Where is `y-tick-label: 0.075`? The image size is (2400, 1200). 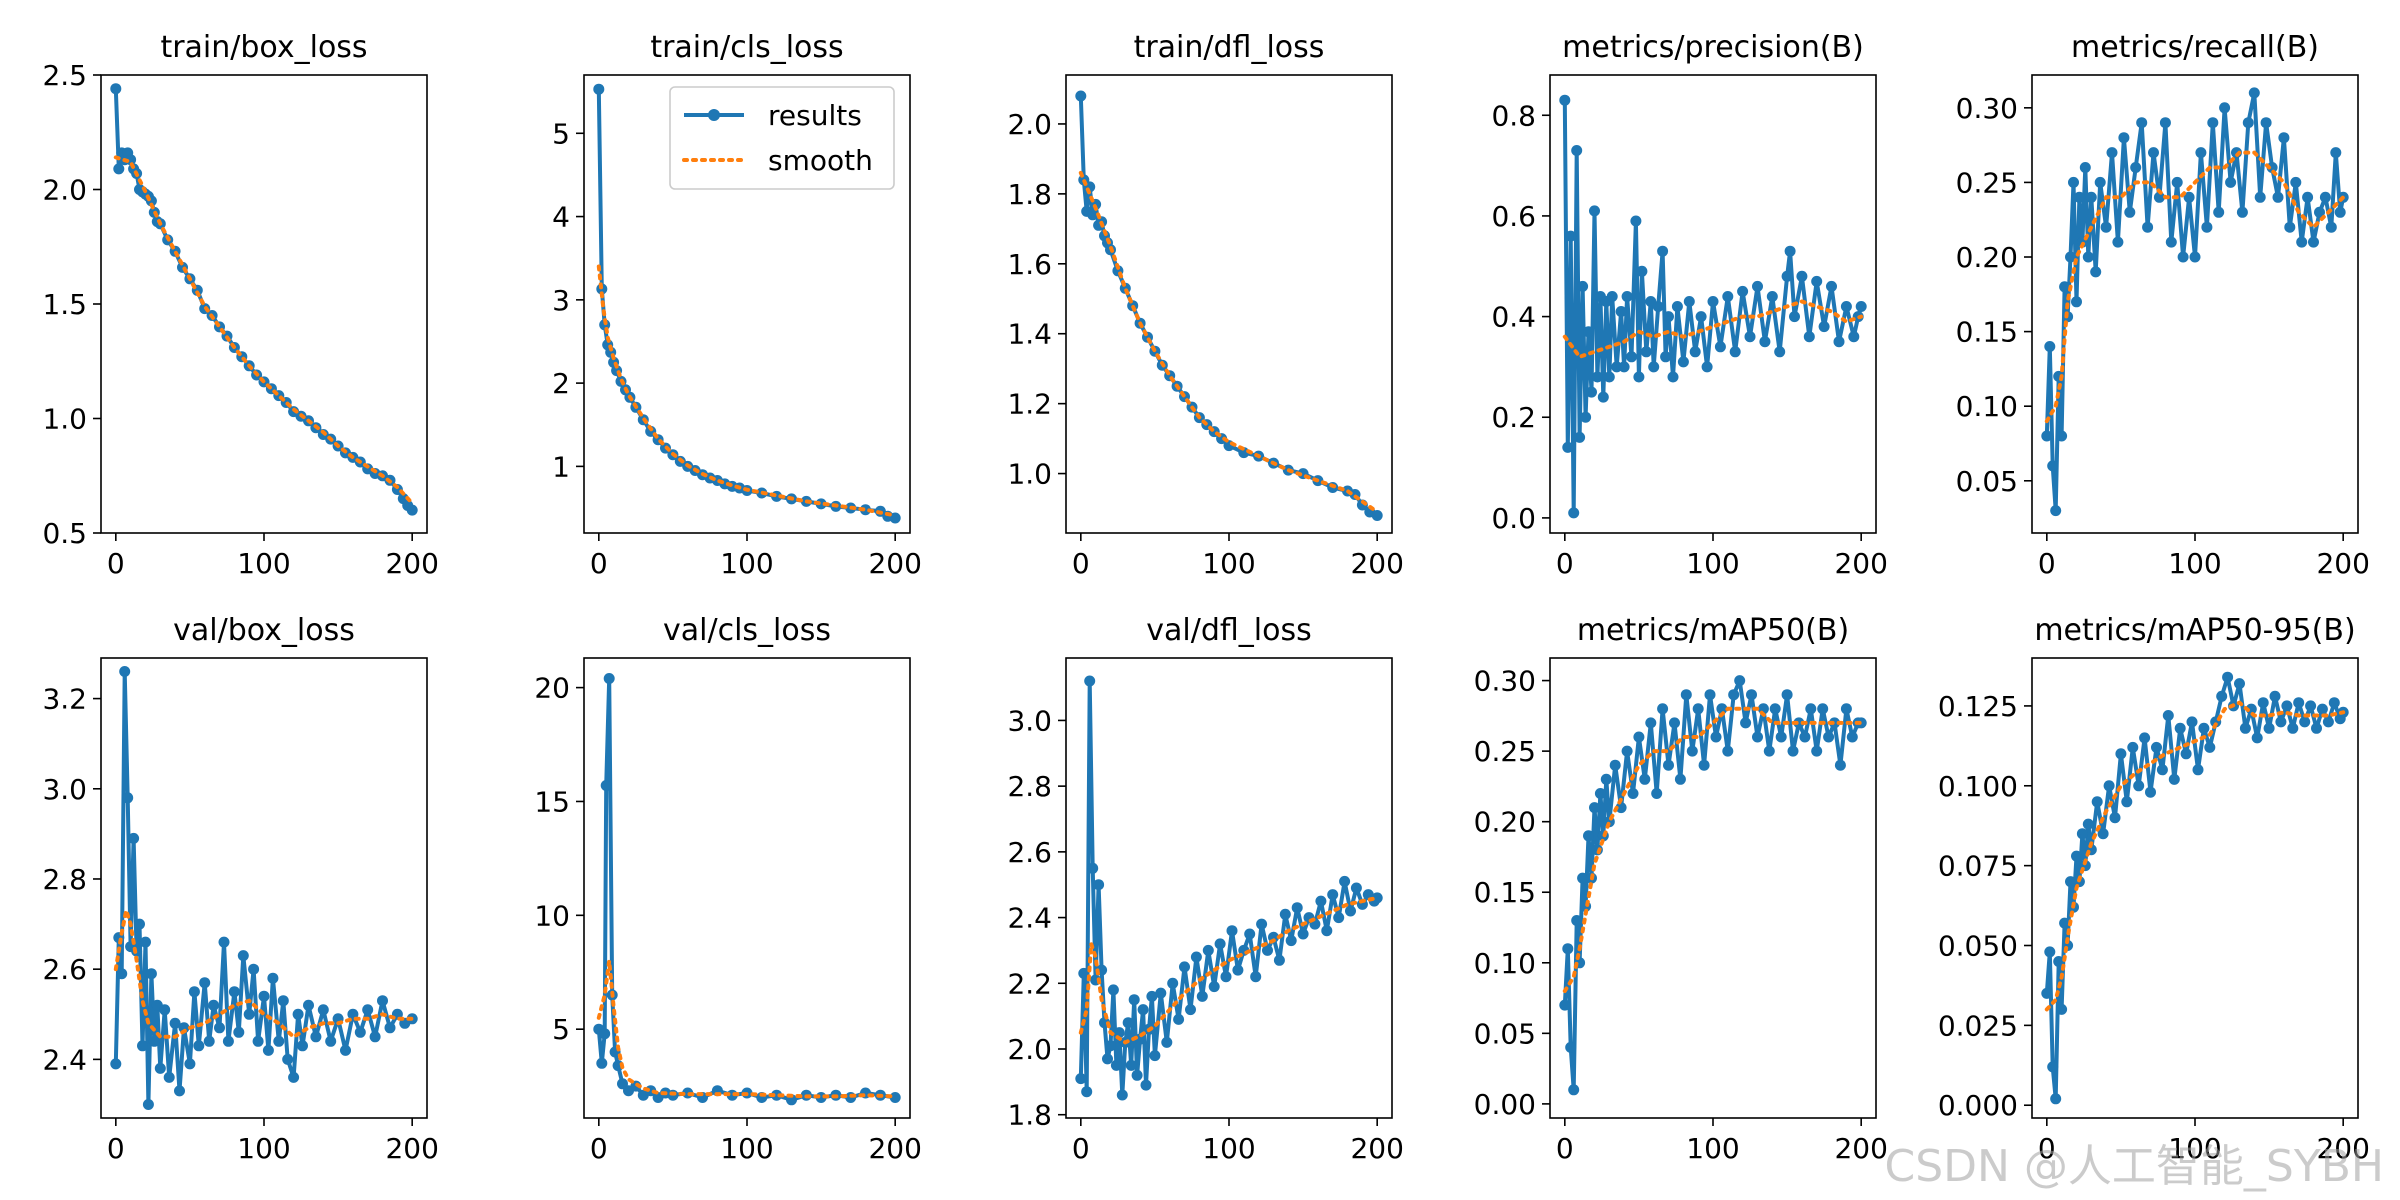
y-tick-label: 0.075 is located at coordinates (1978, 866).